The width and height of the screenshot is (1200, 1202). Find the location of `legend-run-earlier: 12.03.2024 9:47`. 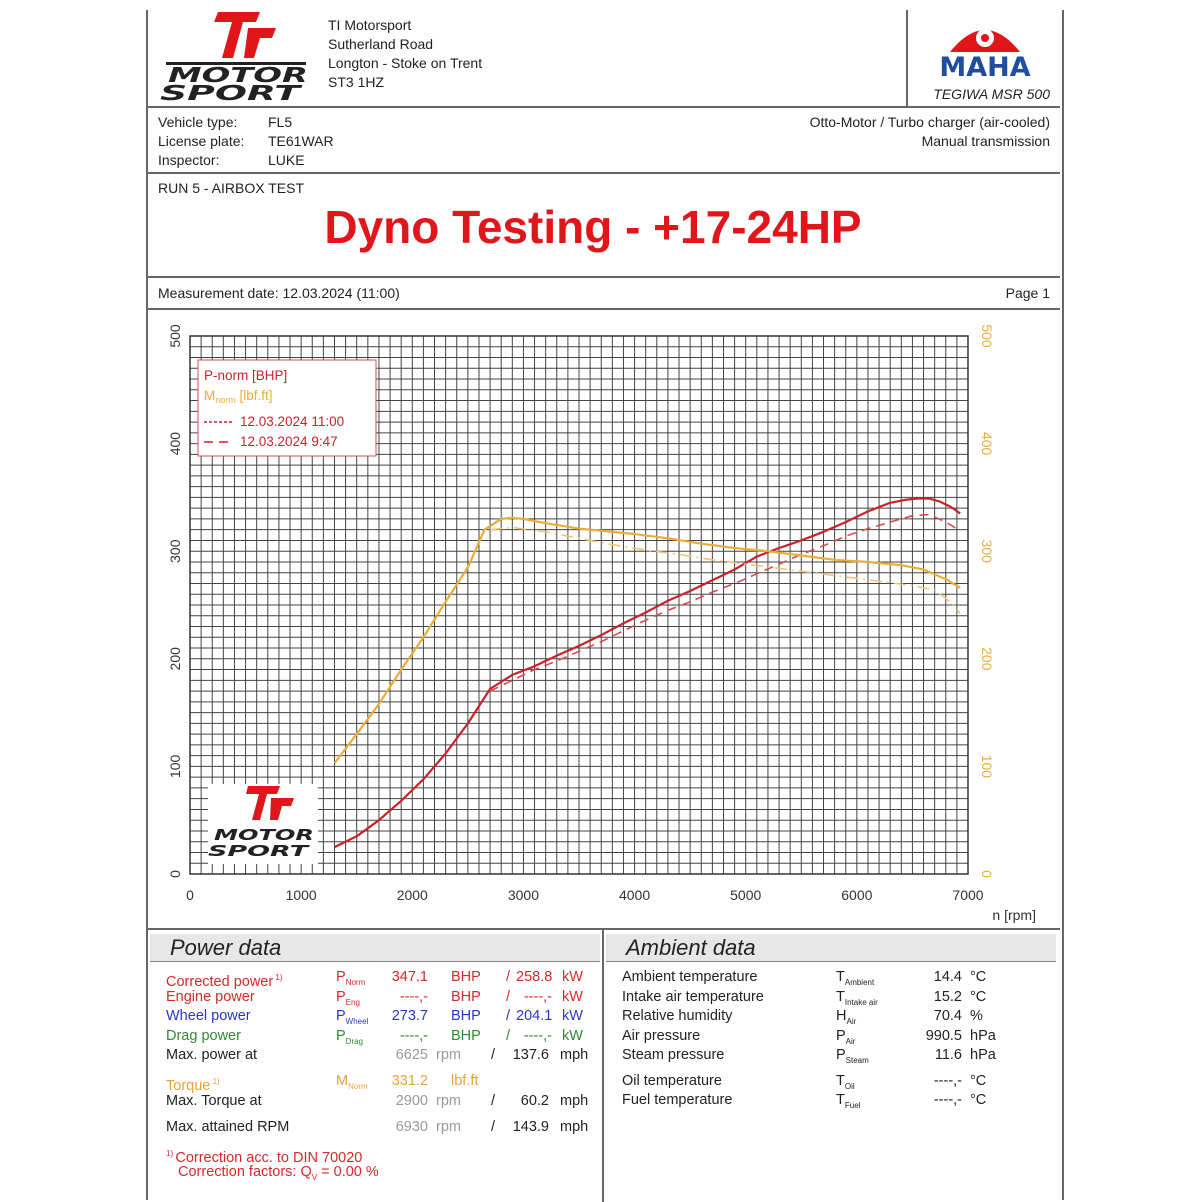

legend-run-earlier: 12.03.2024 9:47 is located at coordinates (289, 441).